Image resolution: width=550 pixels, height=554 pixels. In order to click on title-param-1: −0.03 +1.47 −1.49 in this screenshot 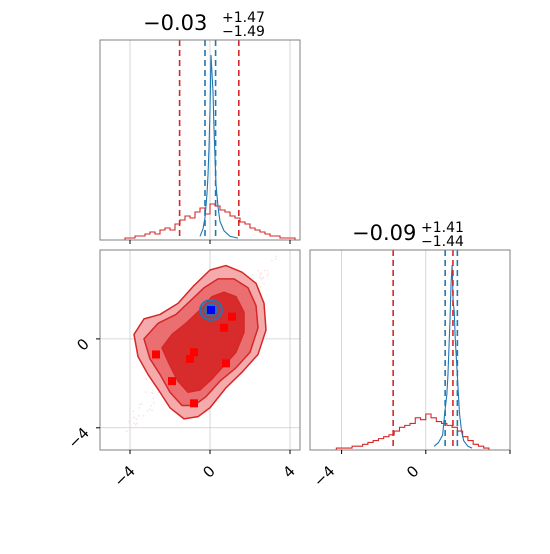, I will do `click(204, 25)`.